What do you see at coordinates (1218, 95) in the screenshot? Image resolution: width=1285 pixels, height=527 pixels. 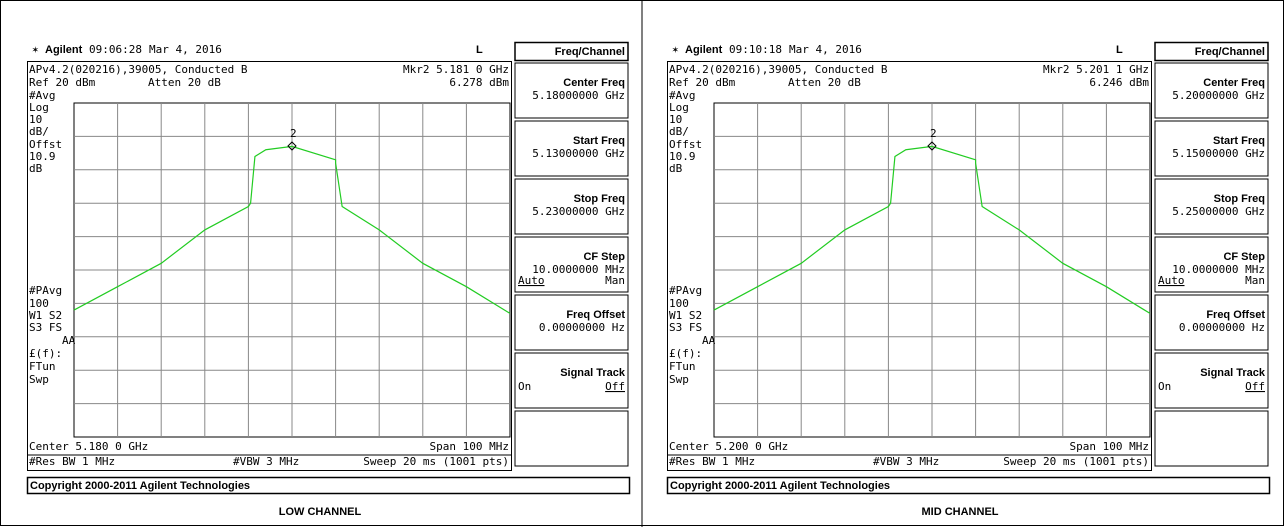 I see `softkey-value: 5.20000000 GHz` at bounding box center [1218, 95].